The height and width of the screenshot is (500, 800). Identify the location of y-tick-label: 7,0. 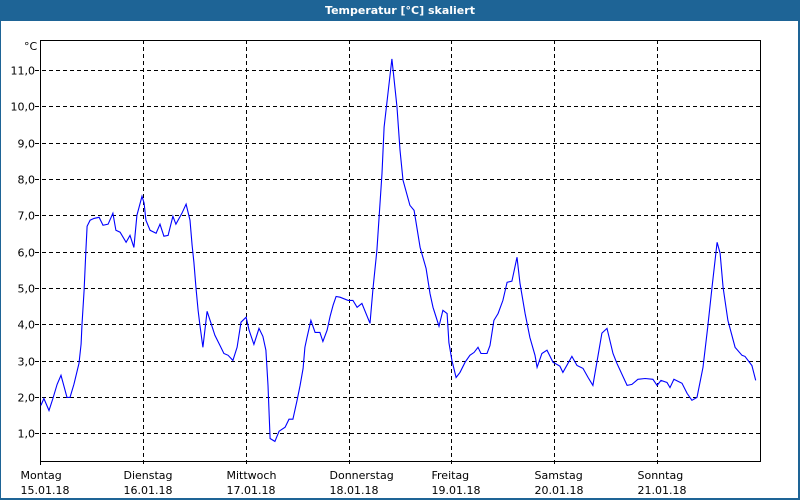
(27, 216).